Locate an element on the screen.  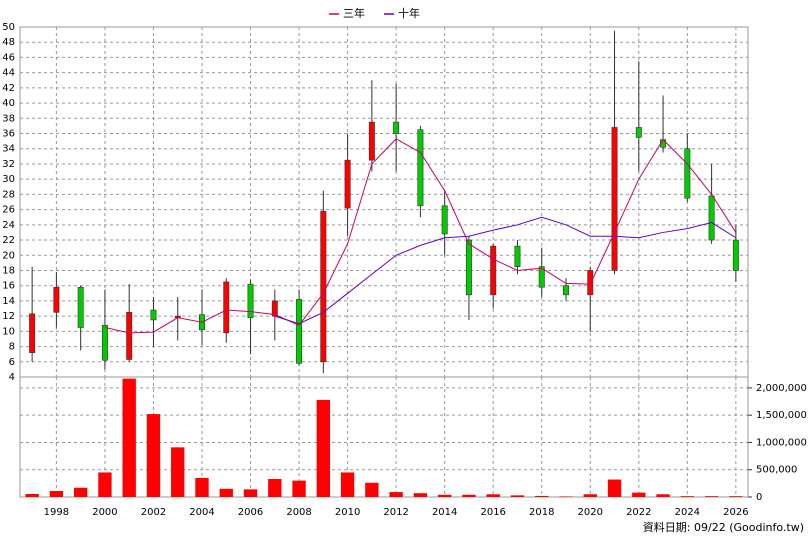
x-tick-label: 2014 is located at coordinates (444, 512).